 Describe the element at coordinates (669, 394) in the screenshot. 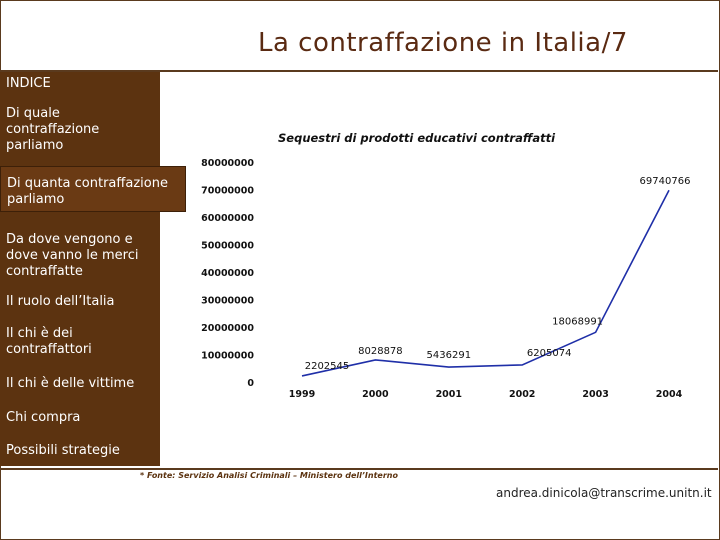

I see `x-tick-label: 2004` at that location.